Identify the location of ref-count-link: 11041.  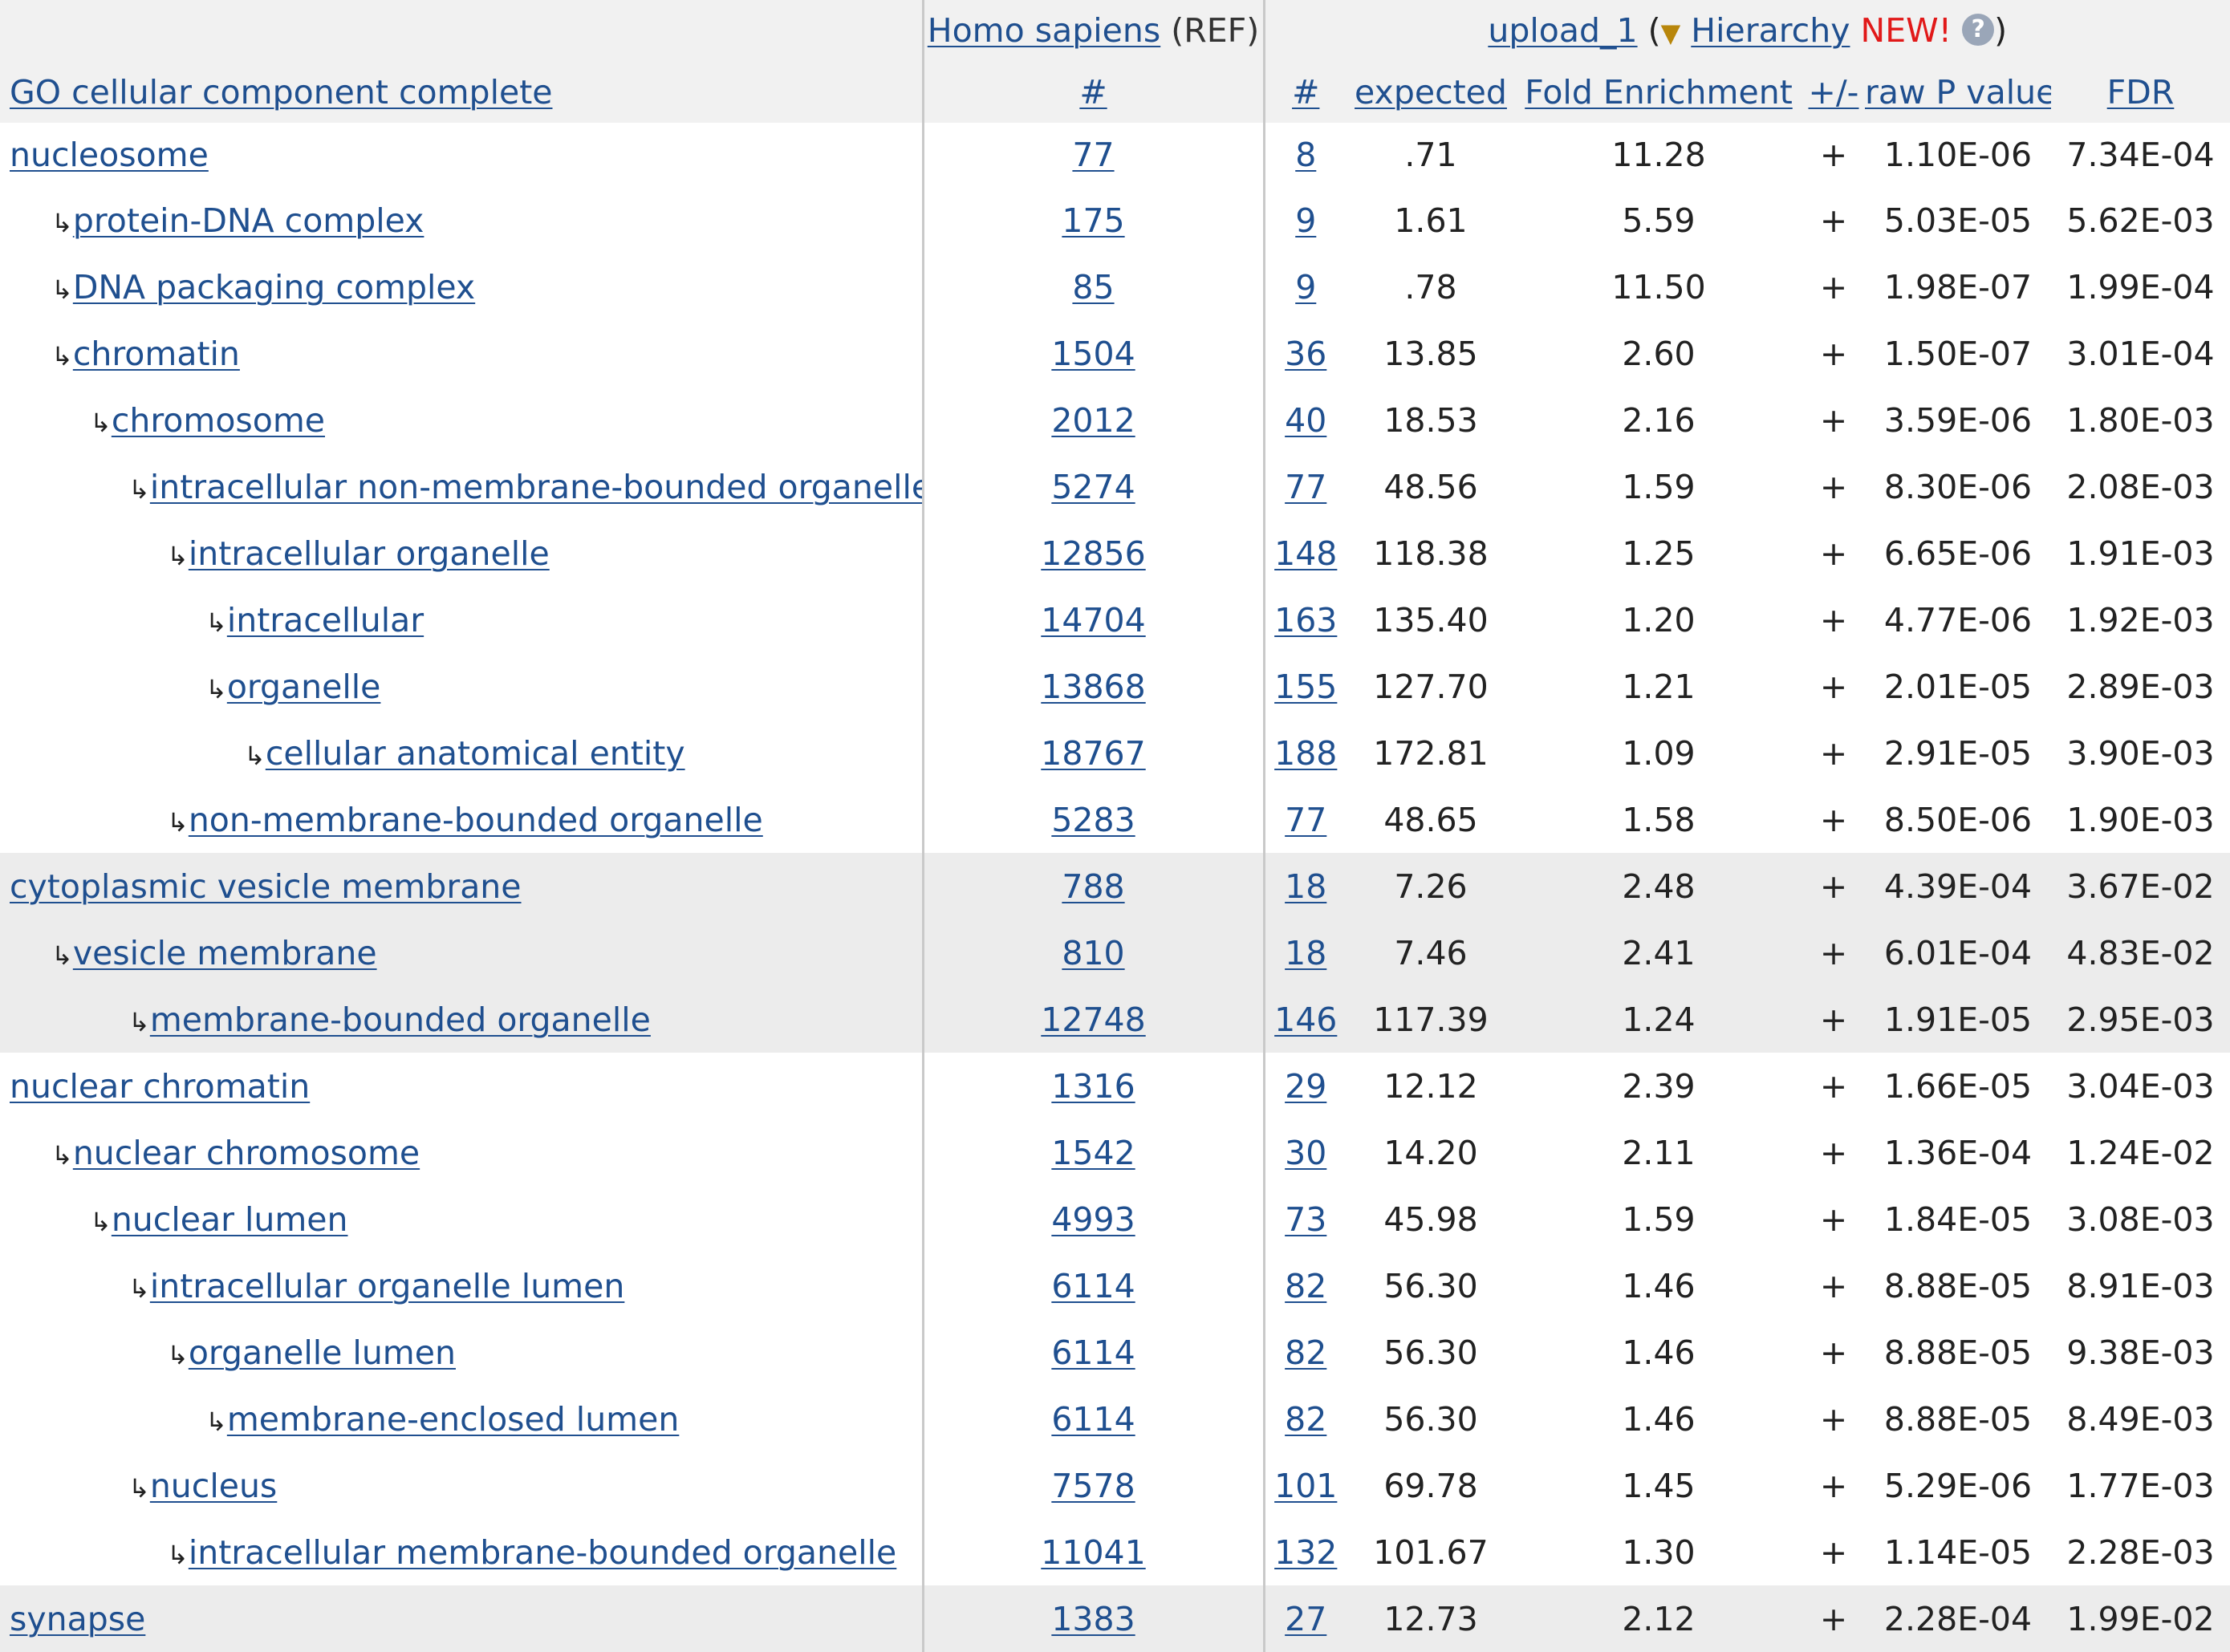
(1093, 1552).